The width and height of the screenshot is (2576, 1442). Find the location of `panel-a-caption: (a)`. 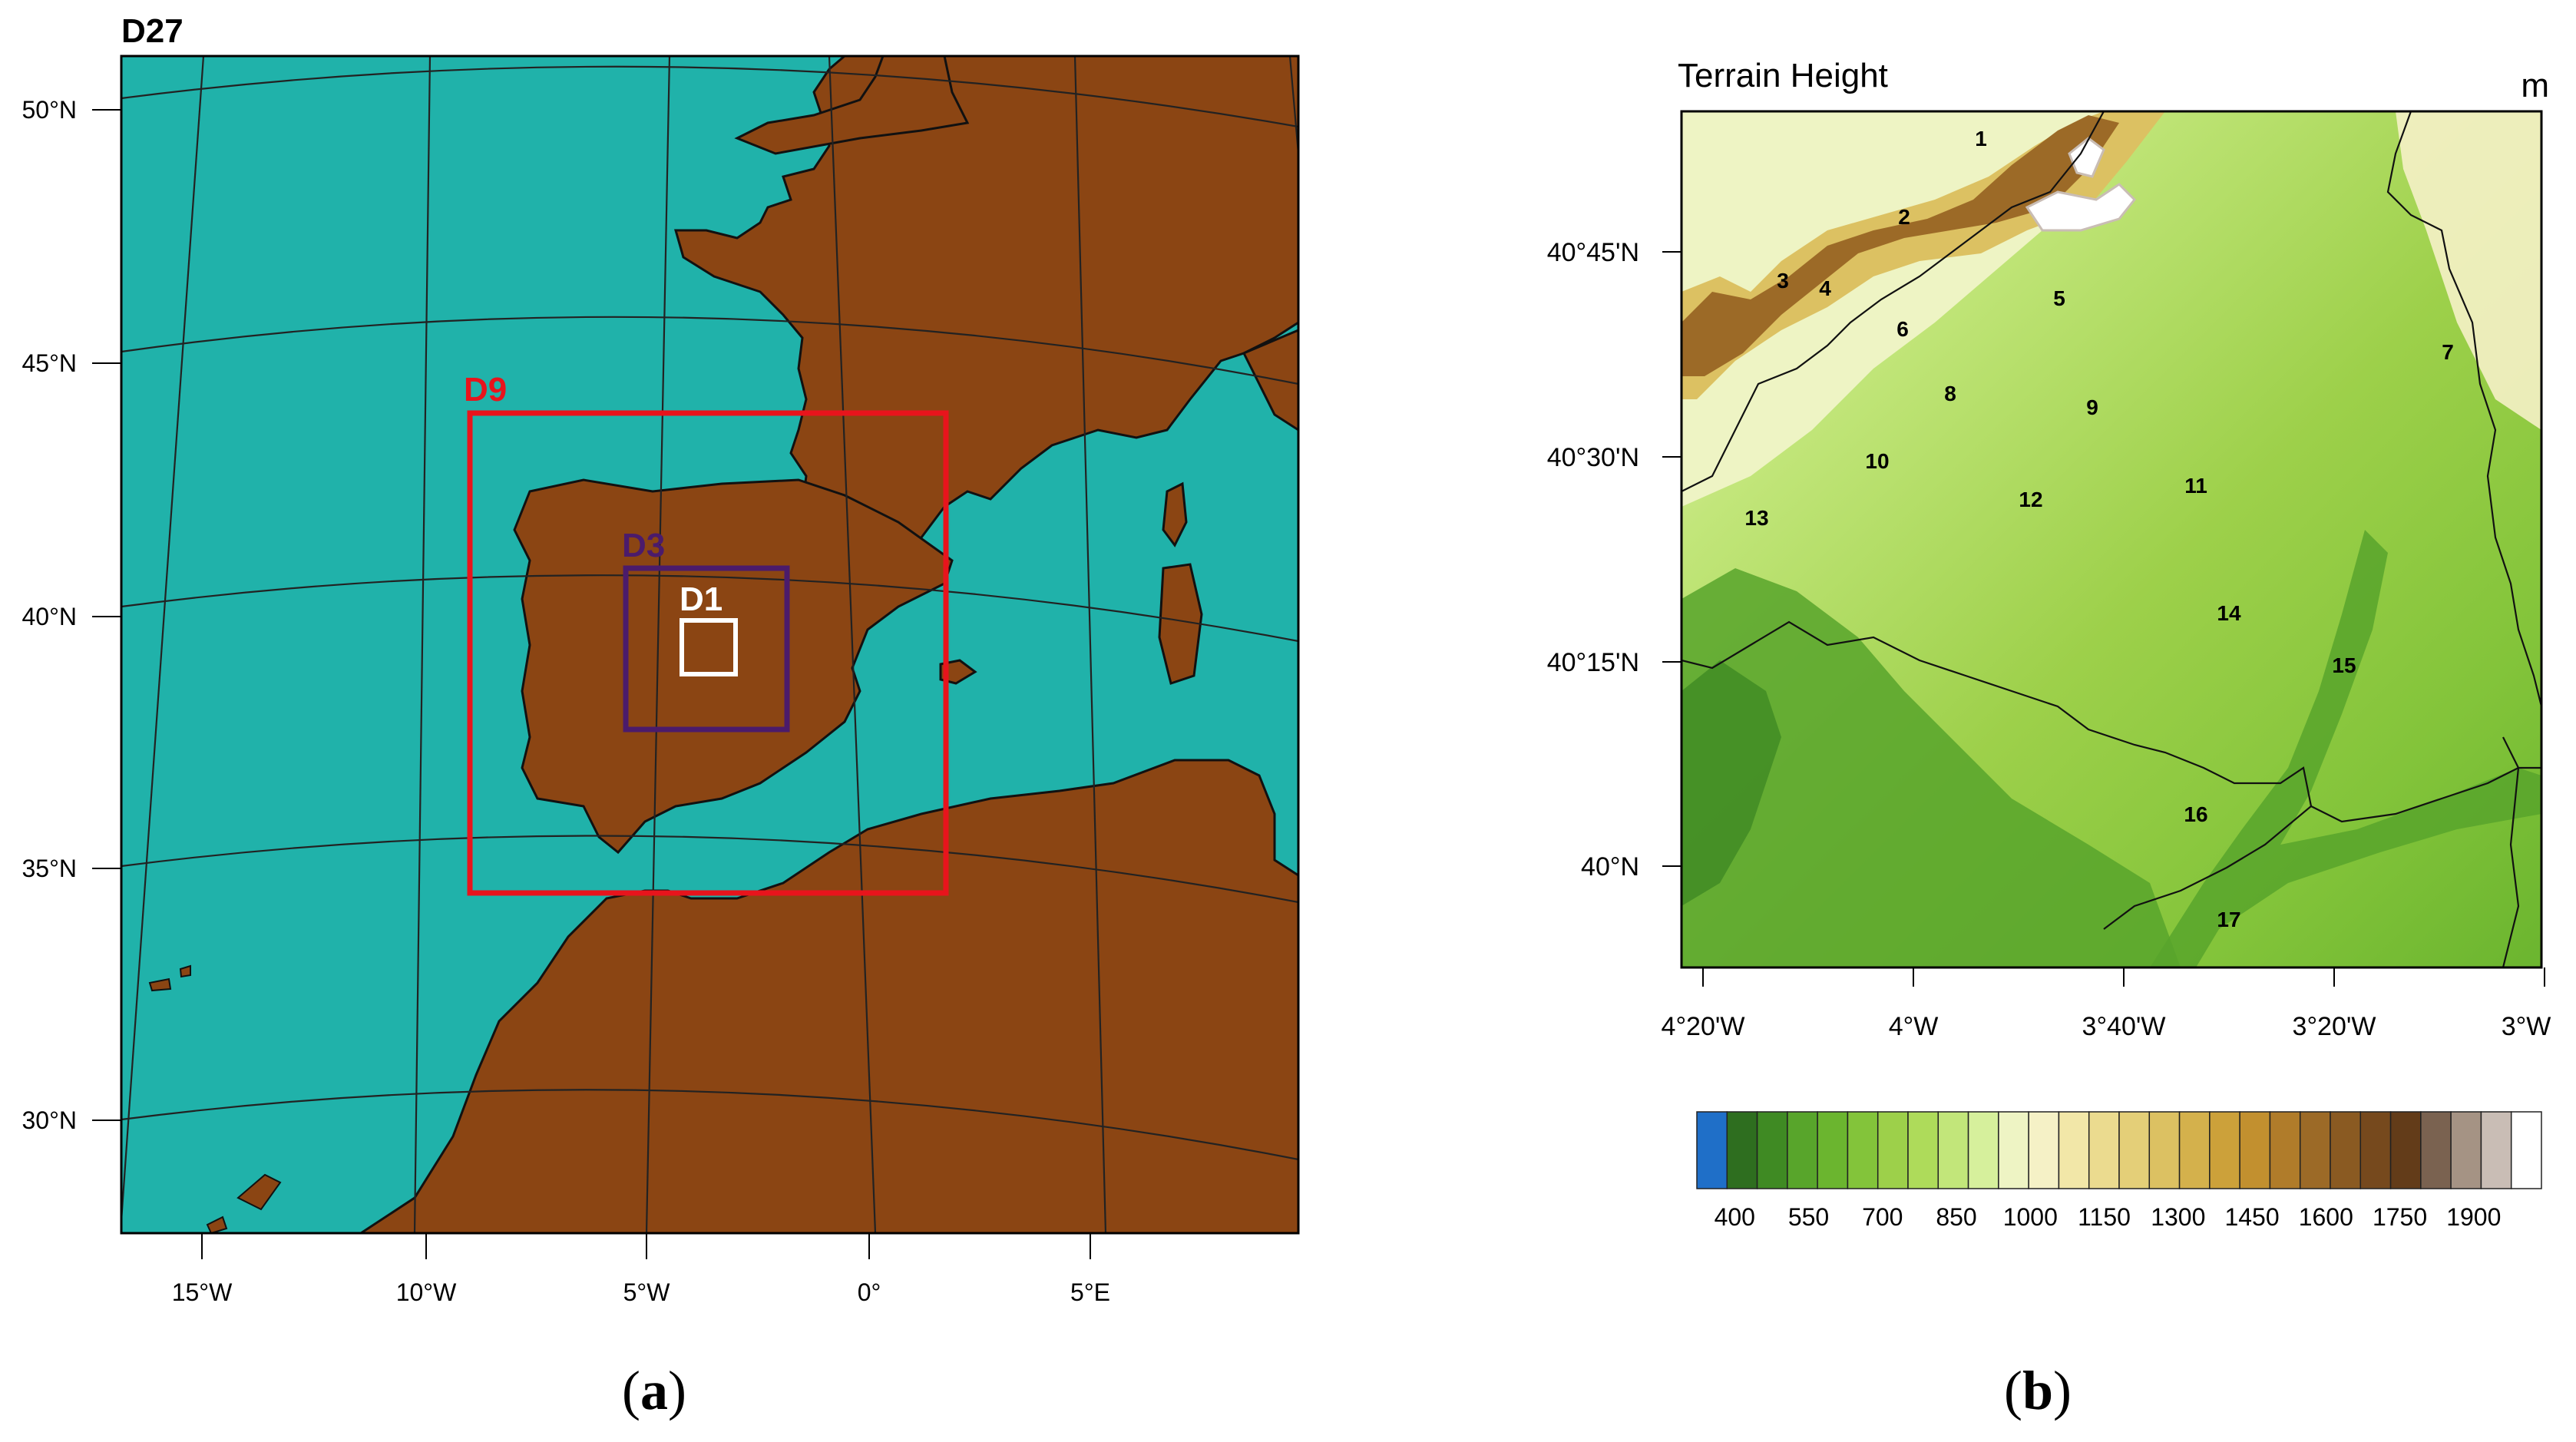

panel-a-caption: (a) is located at coordinates (654, 1391).